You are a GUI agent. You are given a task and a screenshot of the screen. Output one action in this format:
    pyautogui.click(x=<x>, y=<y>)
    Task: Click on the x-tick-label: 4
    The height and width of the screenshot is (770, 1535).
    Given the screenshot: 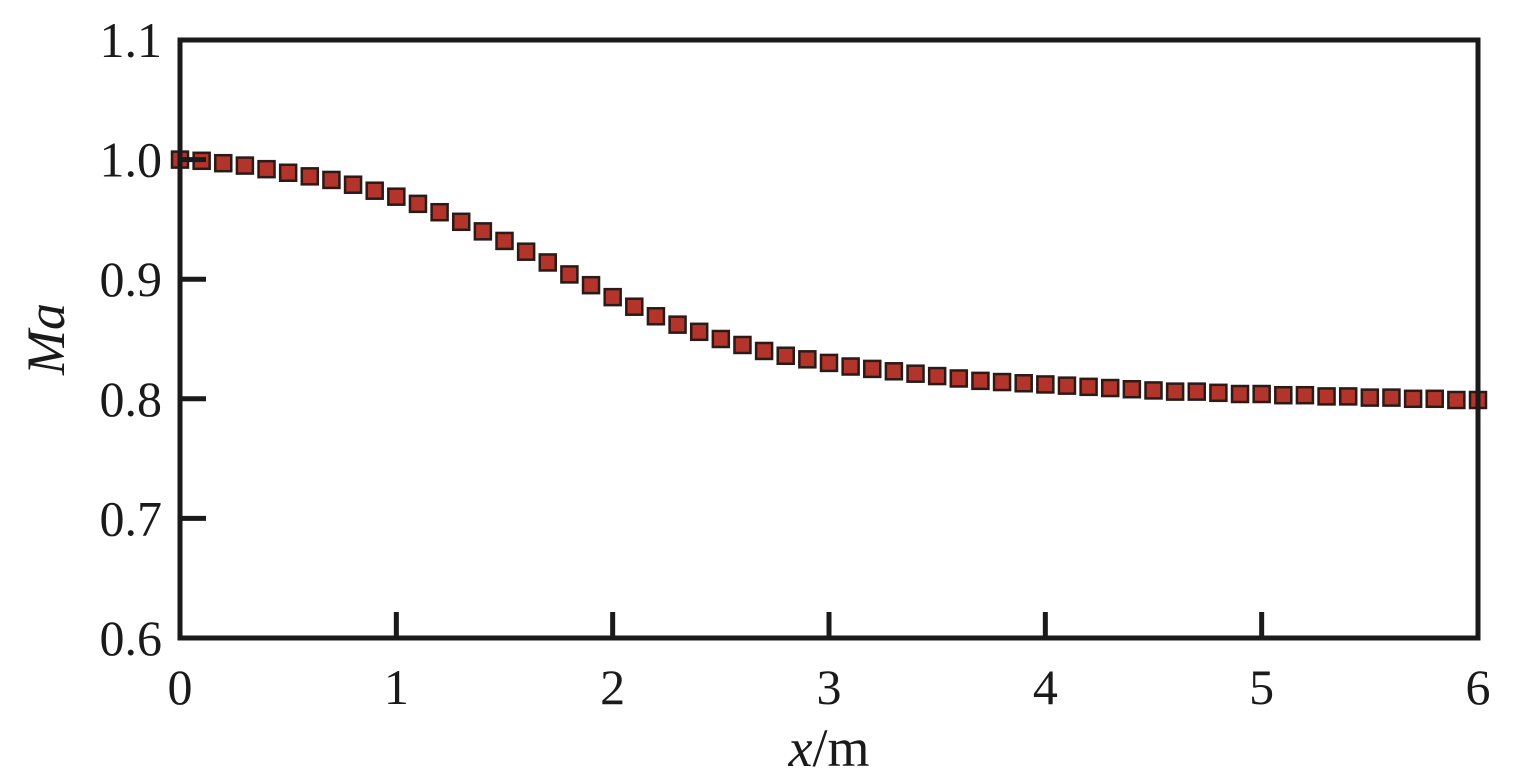 What is the action you would take?
    pyautogui.click(x=1045, y=687)
    